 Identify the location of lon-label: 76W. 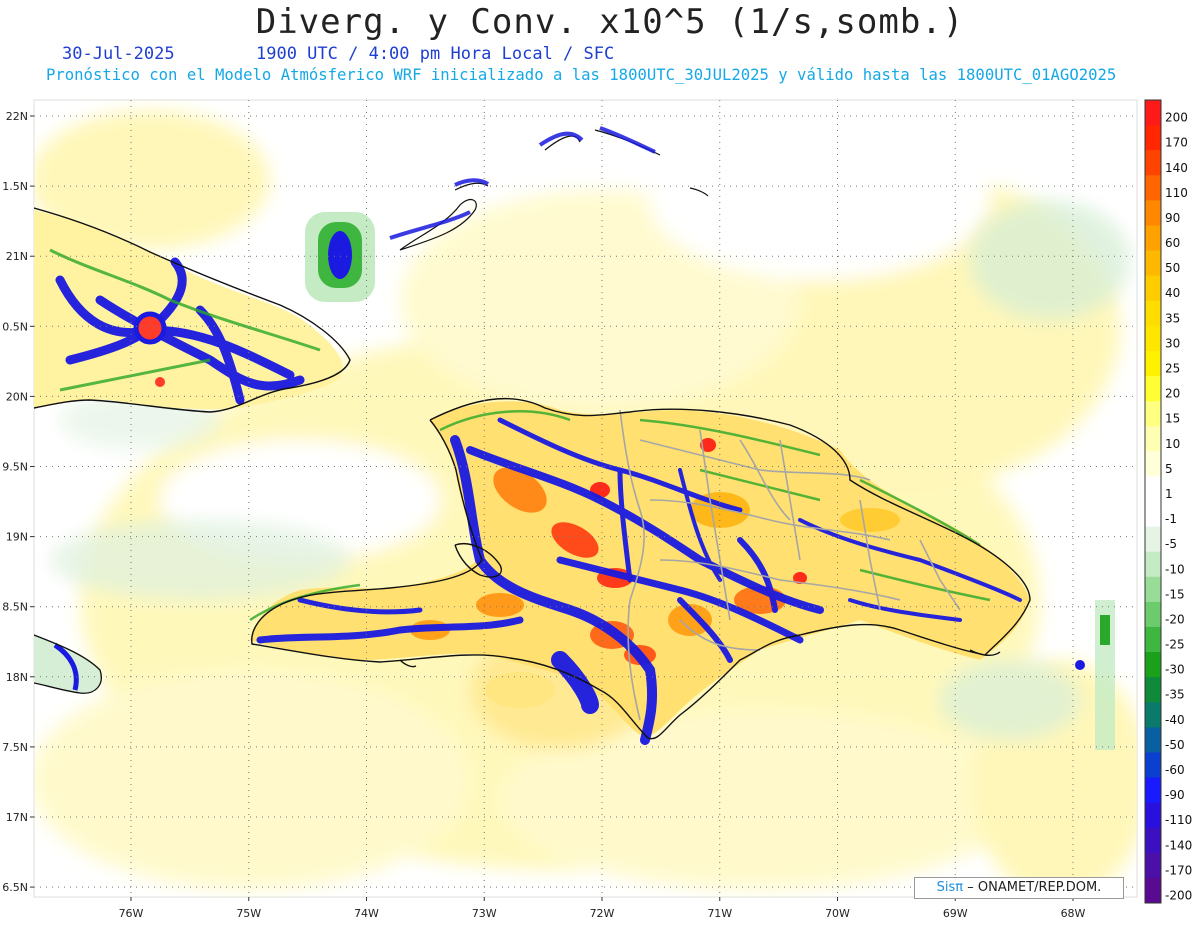
(131, 913).